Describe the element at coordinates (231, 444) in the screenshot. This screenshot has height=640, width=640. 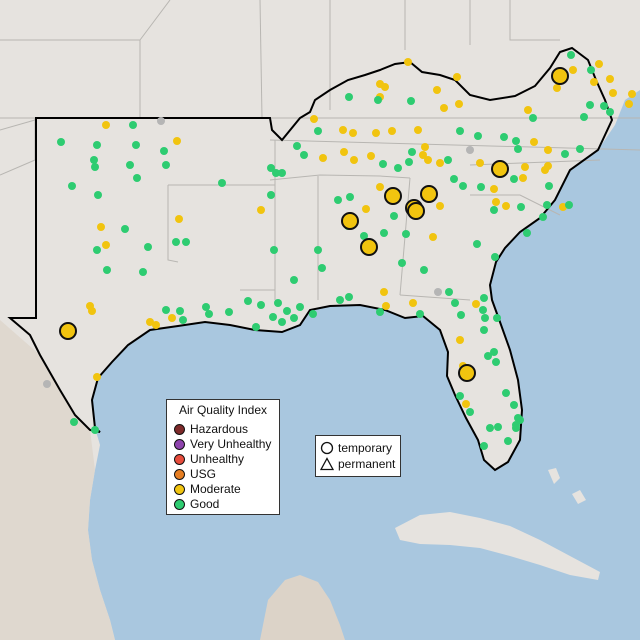
I see `legend-label-very-unhealthy: Very Unhealthy` at that location.